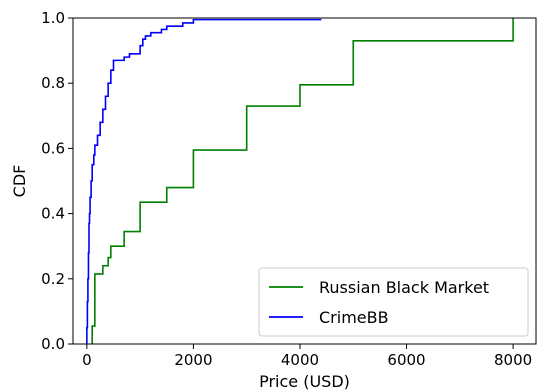 The height and width of the screenshot is (392, 547). I want to click on y-tick-label: 0.8, so click(53, 83).